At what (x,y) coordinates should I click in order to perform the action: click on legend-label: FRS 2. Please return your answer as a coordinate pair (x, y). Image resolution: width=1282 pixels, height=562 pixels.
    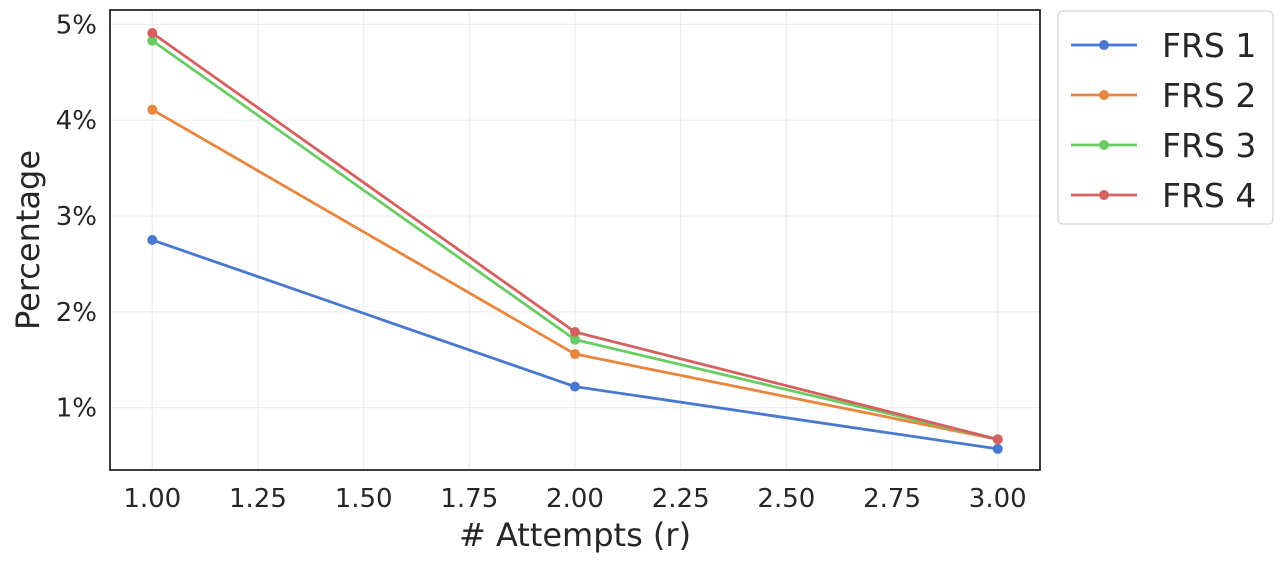
    Looking at the image, I should click on (1209, 95).